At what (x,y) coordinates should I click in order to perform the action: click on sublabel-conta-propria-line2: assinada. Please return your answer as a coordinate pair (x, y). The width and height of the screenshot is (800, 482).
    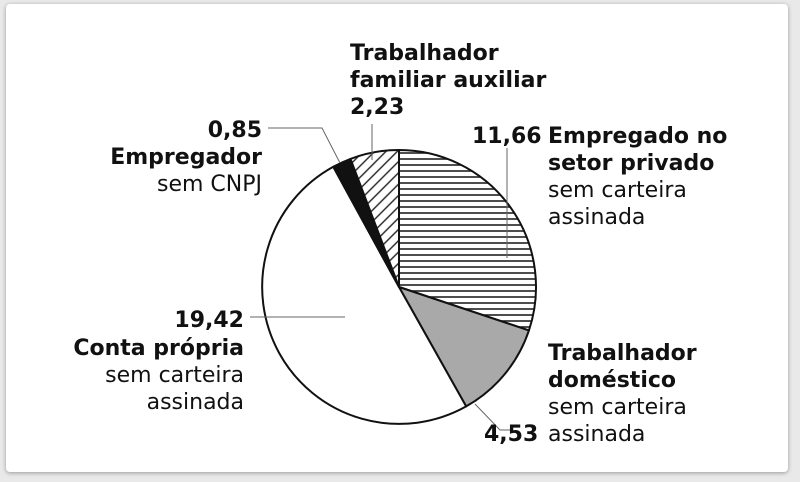
    Looking at the image, I should click on (195, 402).